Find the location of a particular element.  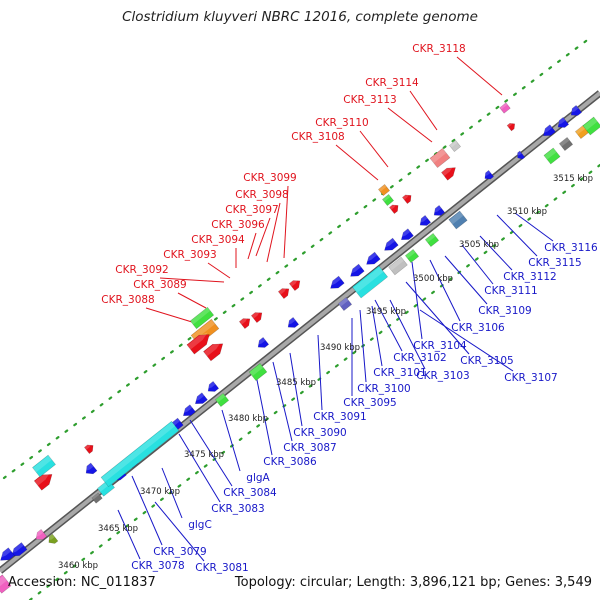

gene-label-ckr-3116: CKR_3116 is located at coordinates (571, 248).